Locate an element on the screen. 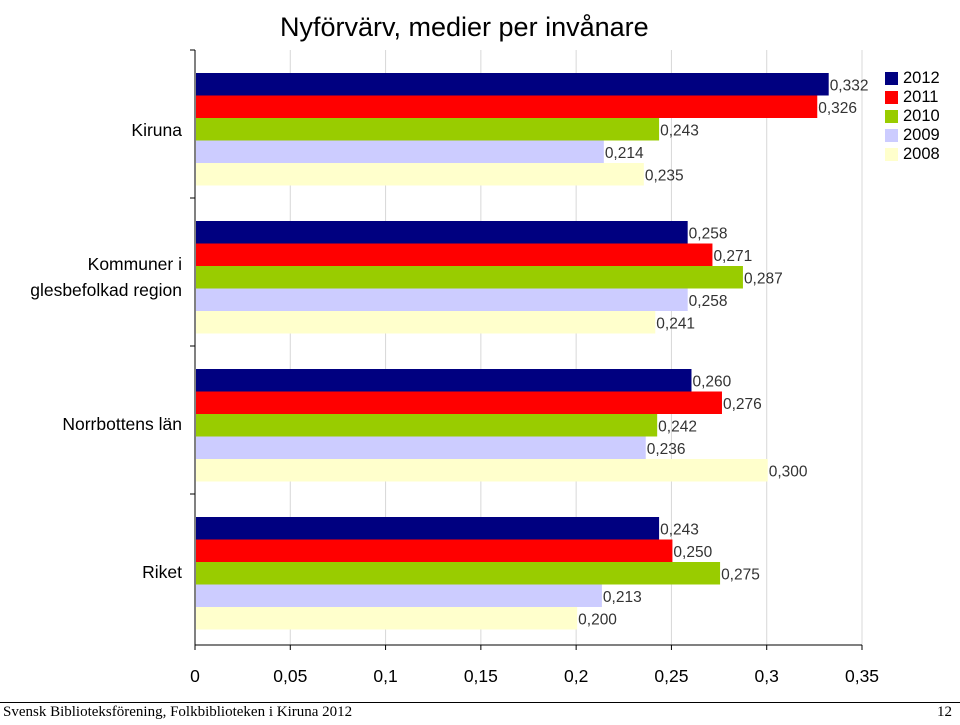 The image size is (960, 725). data-label: 0,332 is located at coordinates (849, 85).